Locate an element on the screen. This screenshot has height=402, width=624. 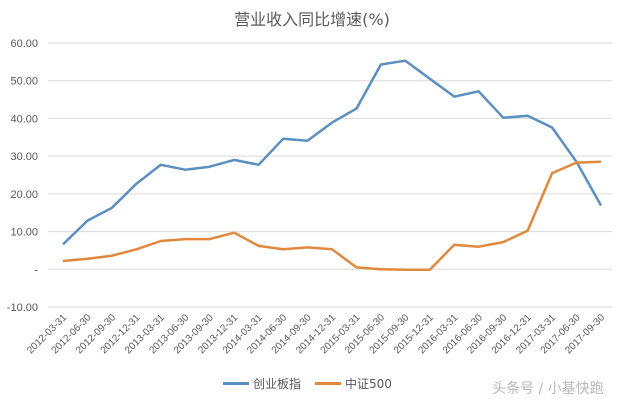
y-tick-label: - is located at coordinates (36, 270).